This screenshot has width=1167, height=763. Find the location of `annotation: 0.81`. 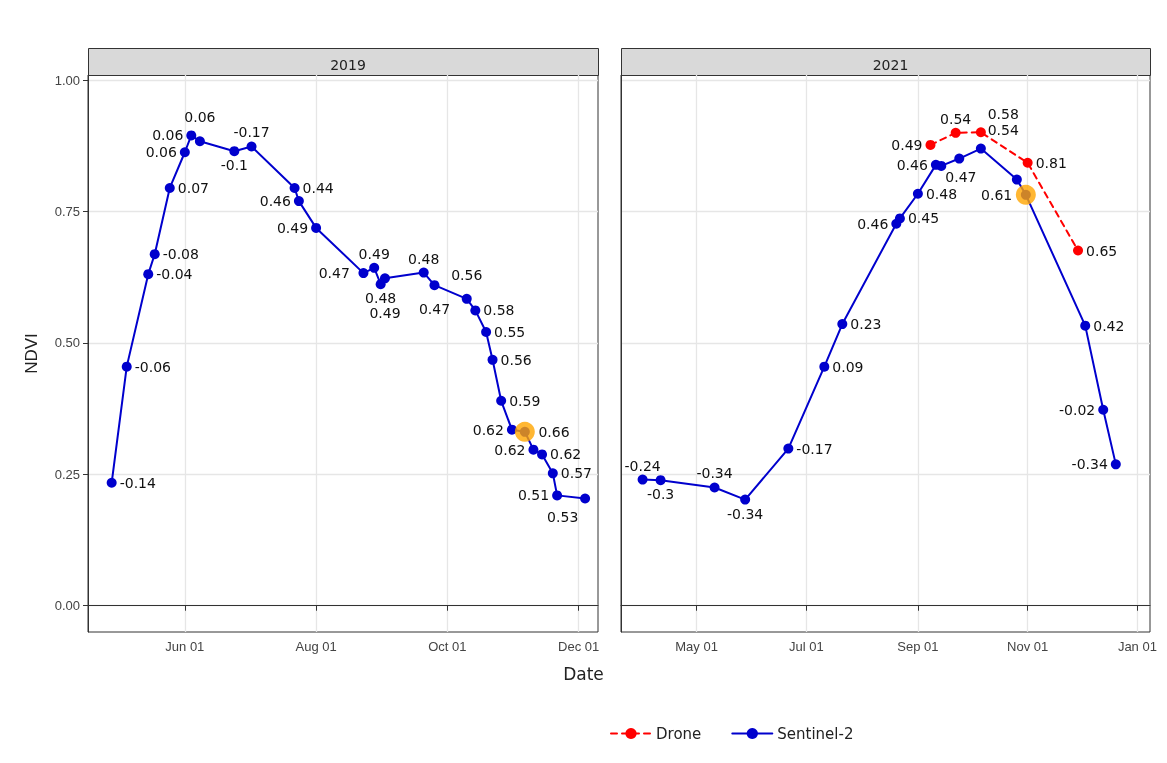

annotation: 0.81 is located at coordinates (1051, 162).